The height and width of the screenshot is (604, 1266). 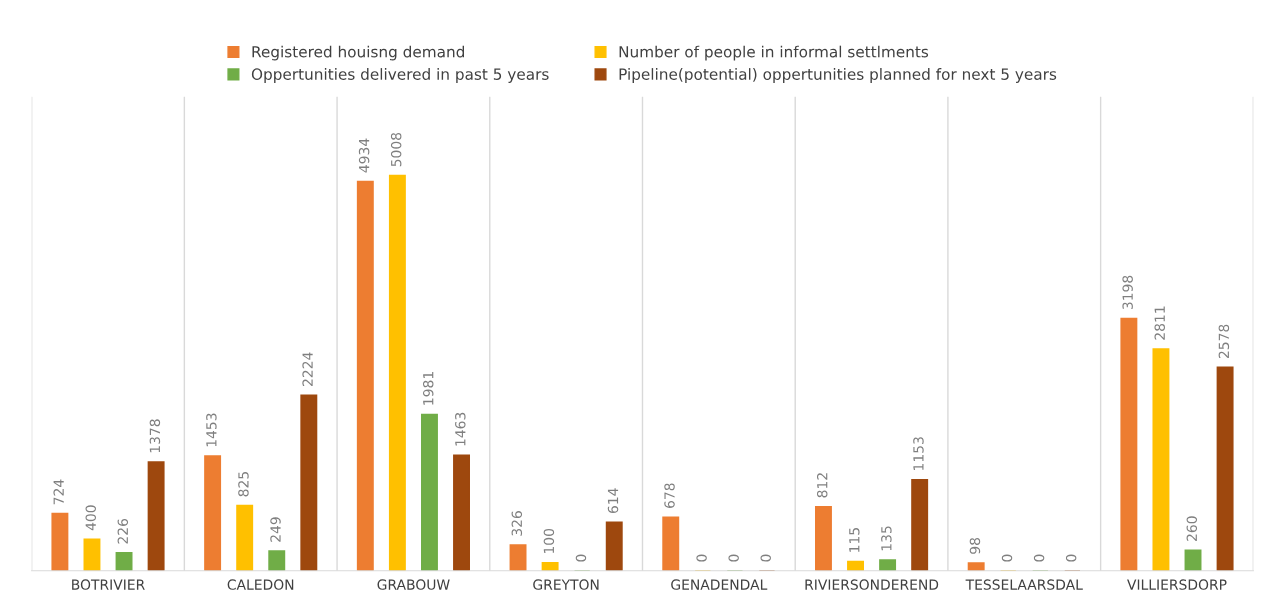 What do you see at coordinates (428, 388) in the screenshot?
I see `data-label: 1981` at bounding box center [428, 388].